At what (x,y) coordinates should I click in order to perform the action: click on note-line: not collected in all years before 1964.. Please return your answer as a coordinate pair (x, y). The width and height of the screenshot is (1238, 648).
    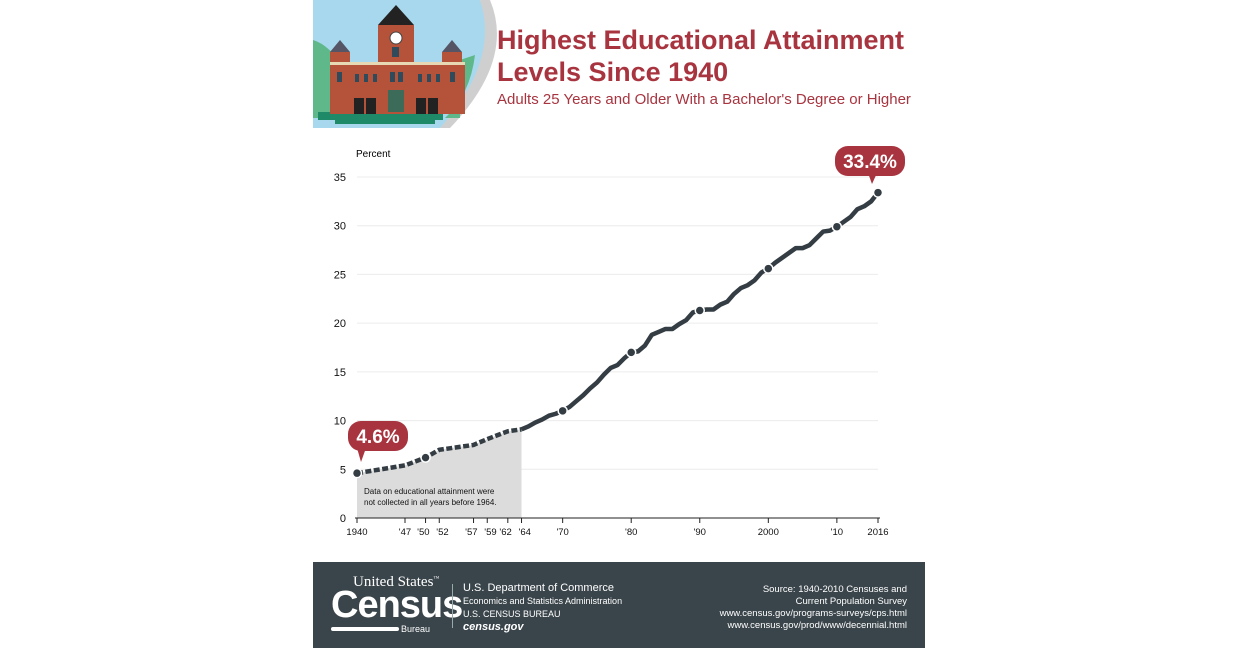
    Looking at the image, I should click on (430, 502).